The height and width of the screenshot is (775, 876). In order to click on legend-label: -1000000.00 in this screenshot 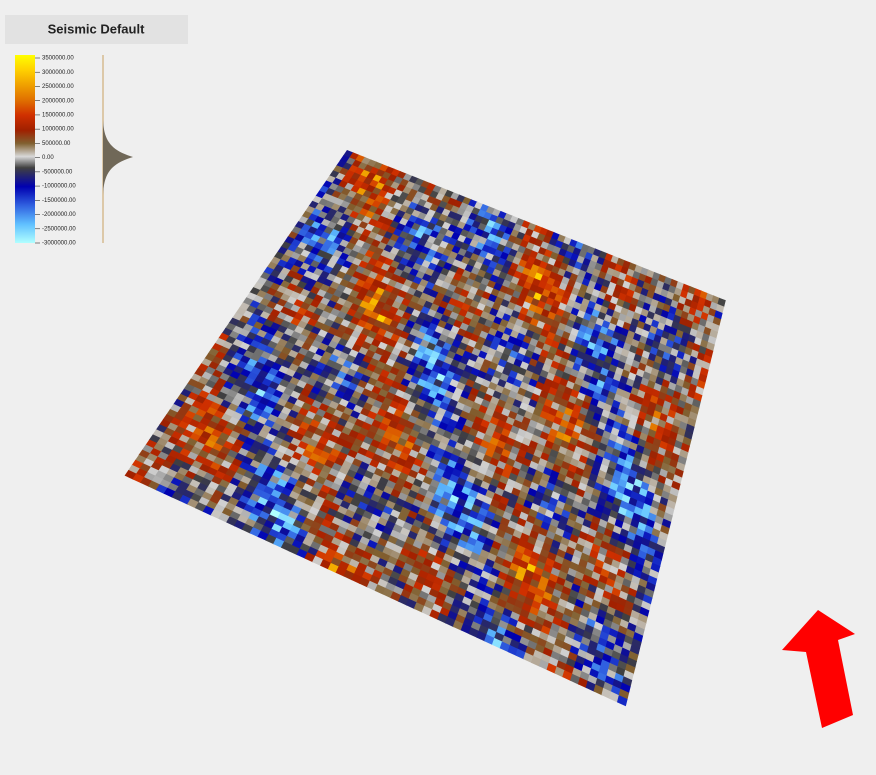, I will do `click(59, 187)`.